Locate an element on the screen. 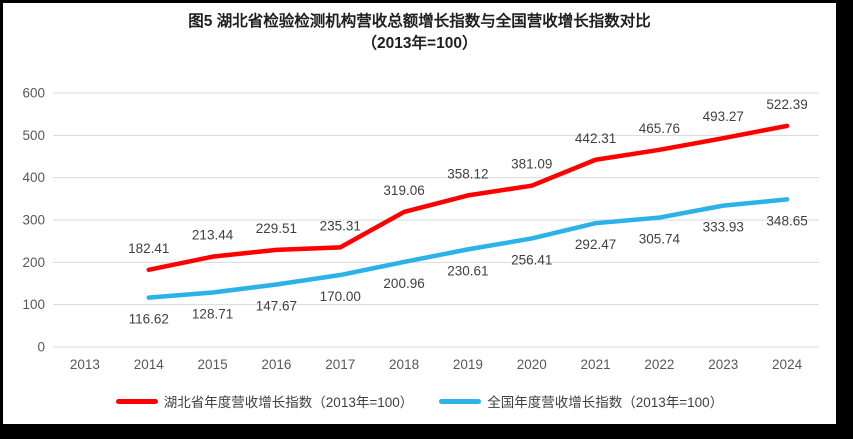 This screenshot has height=439, width=853. x-axis-tick-label: 2015 is located at coordinates (213, 364).